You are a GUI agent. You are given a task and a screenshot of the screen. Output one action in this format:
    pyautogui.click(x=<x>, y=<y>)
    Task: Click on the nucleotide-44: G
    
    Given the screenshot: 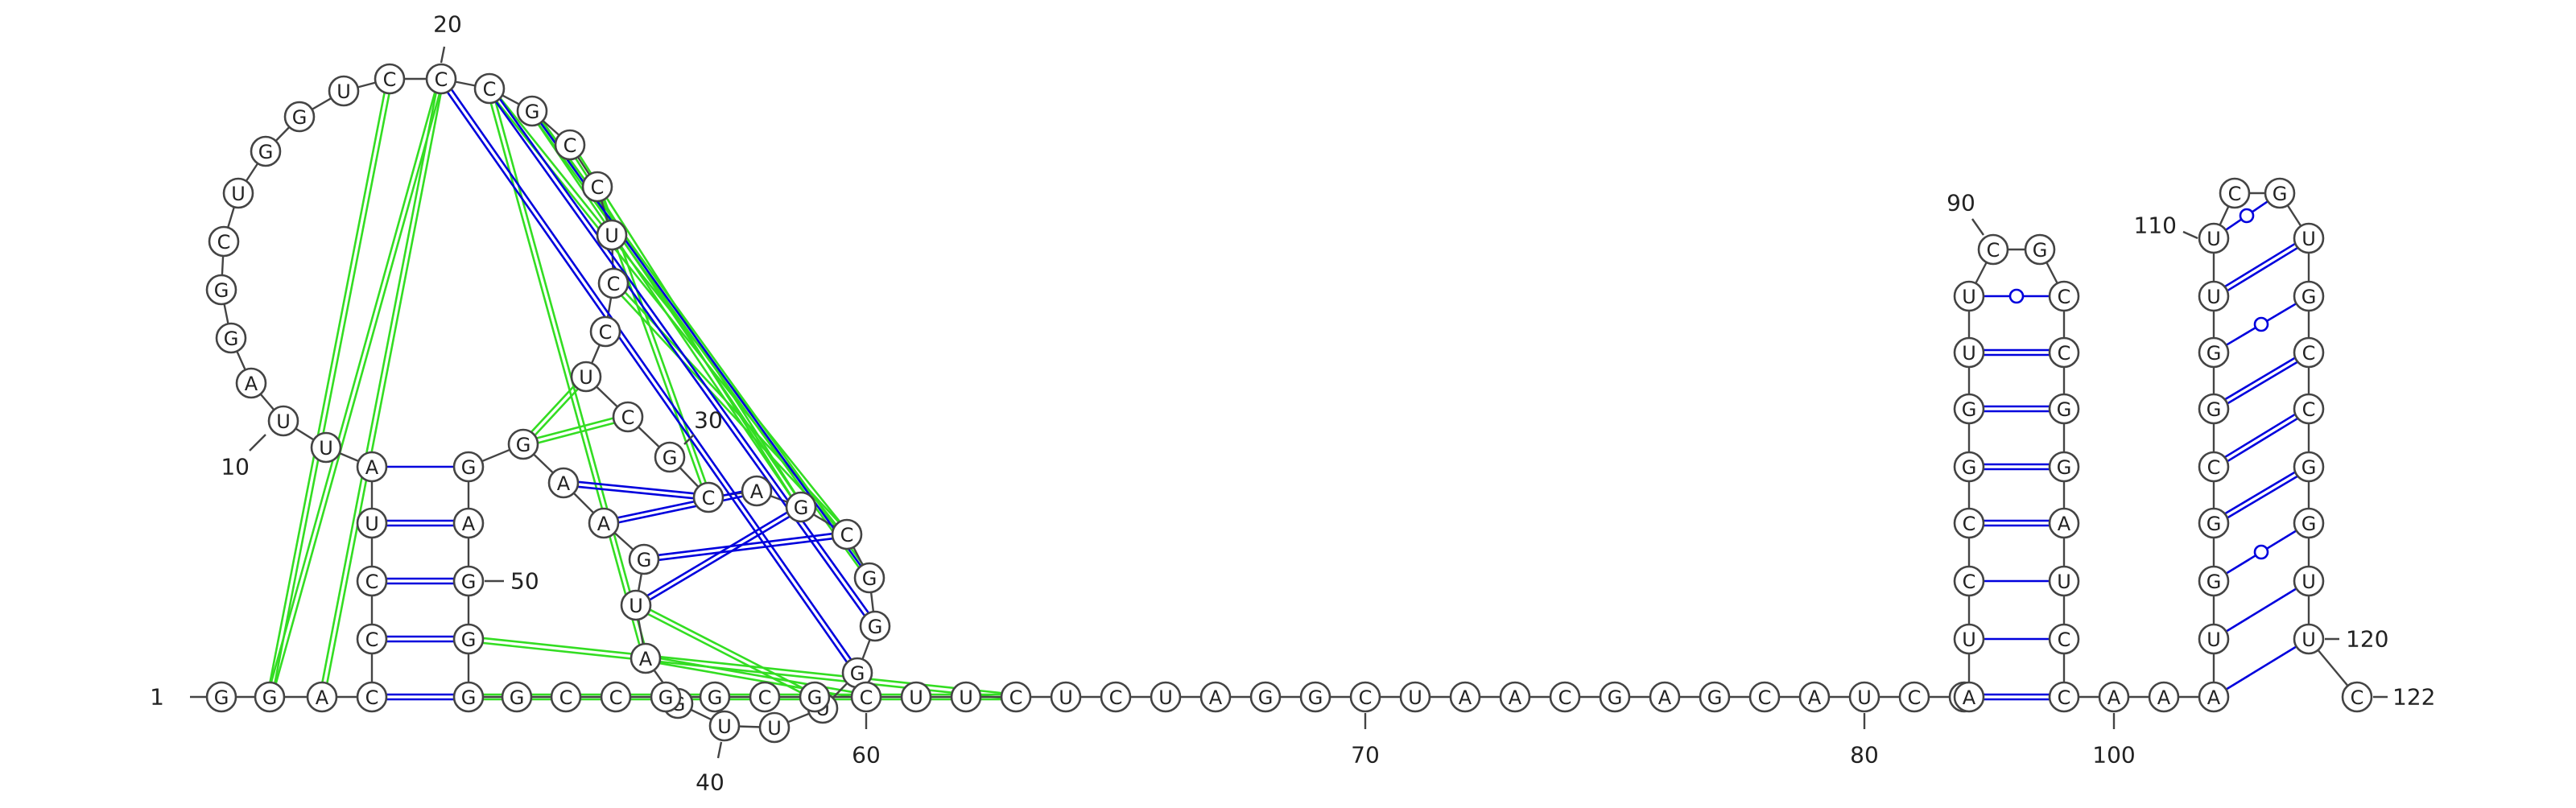 What is the action you would take?
    pyautogui.click(x=644, y=559)
    